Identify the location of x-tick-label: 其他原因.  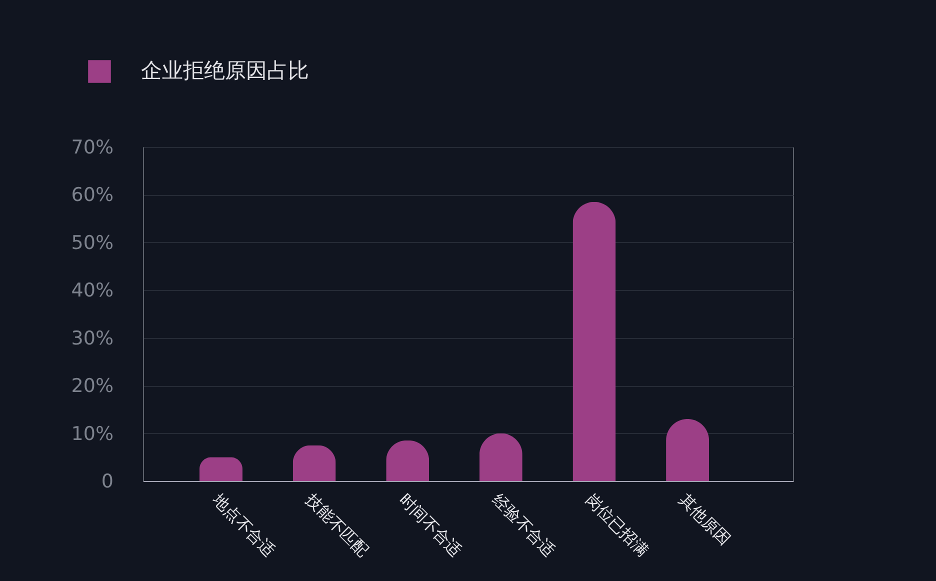
(705, 519).